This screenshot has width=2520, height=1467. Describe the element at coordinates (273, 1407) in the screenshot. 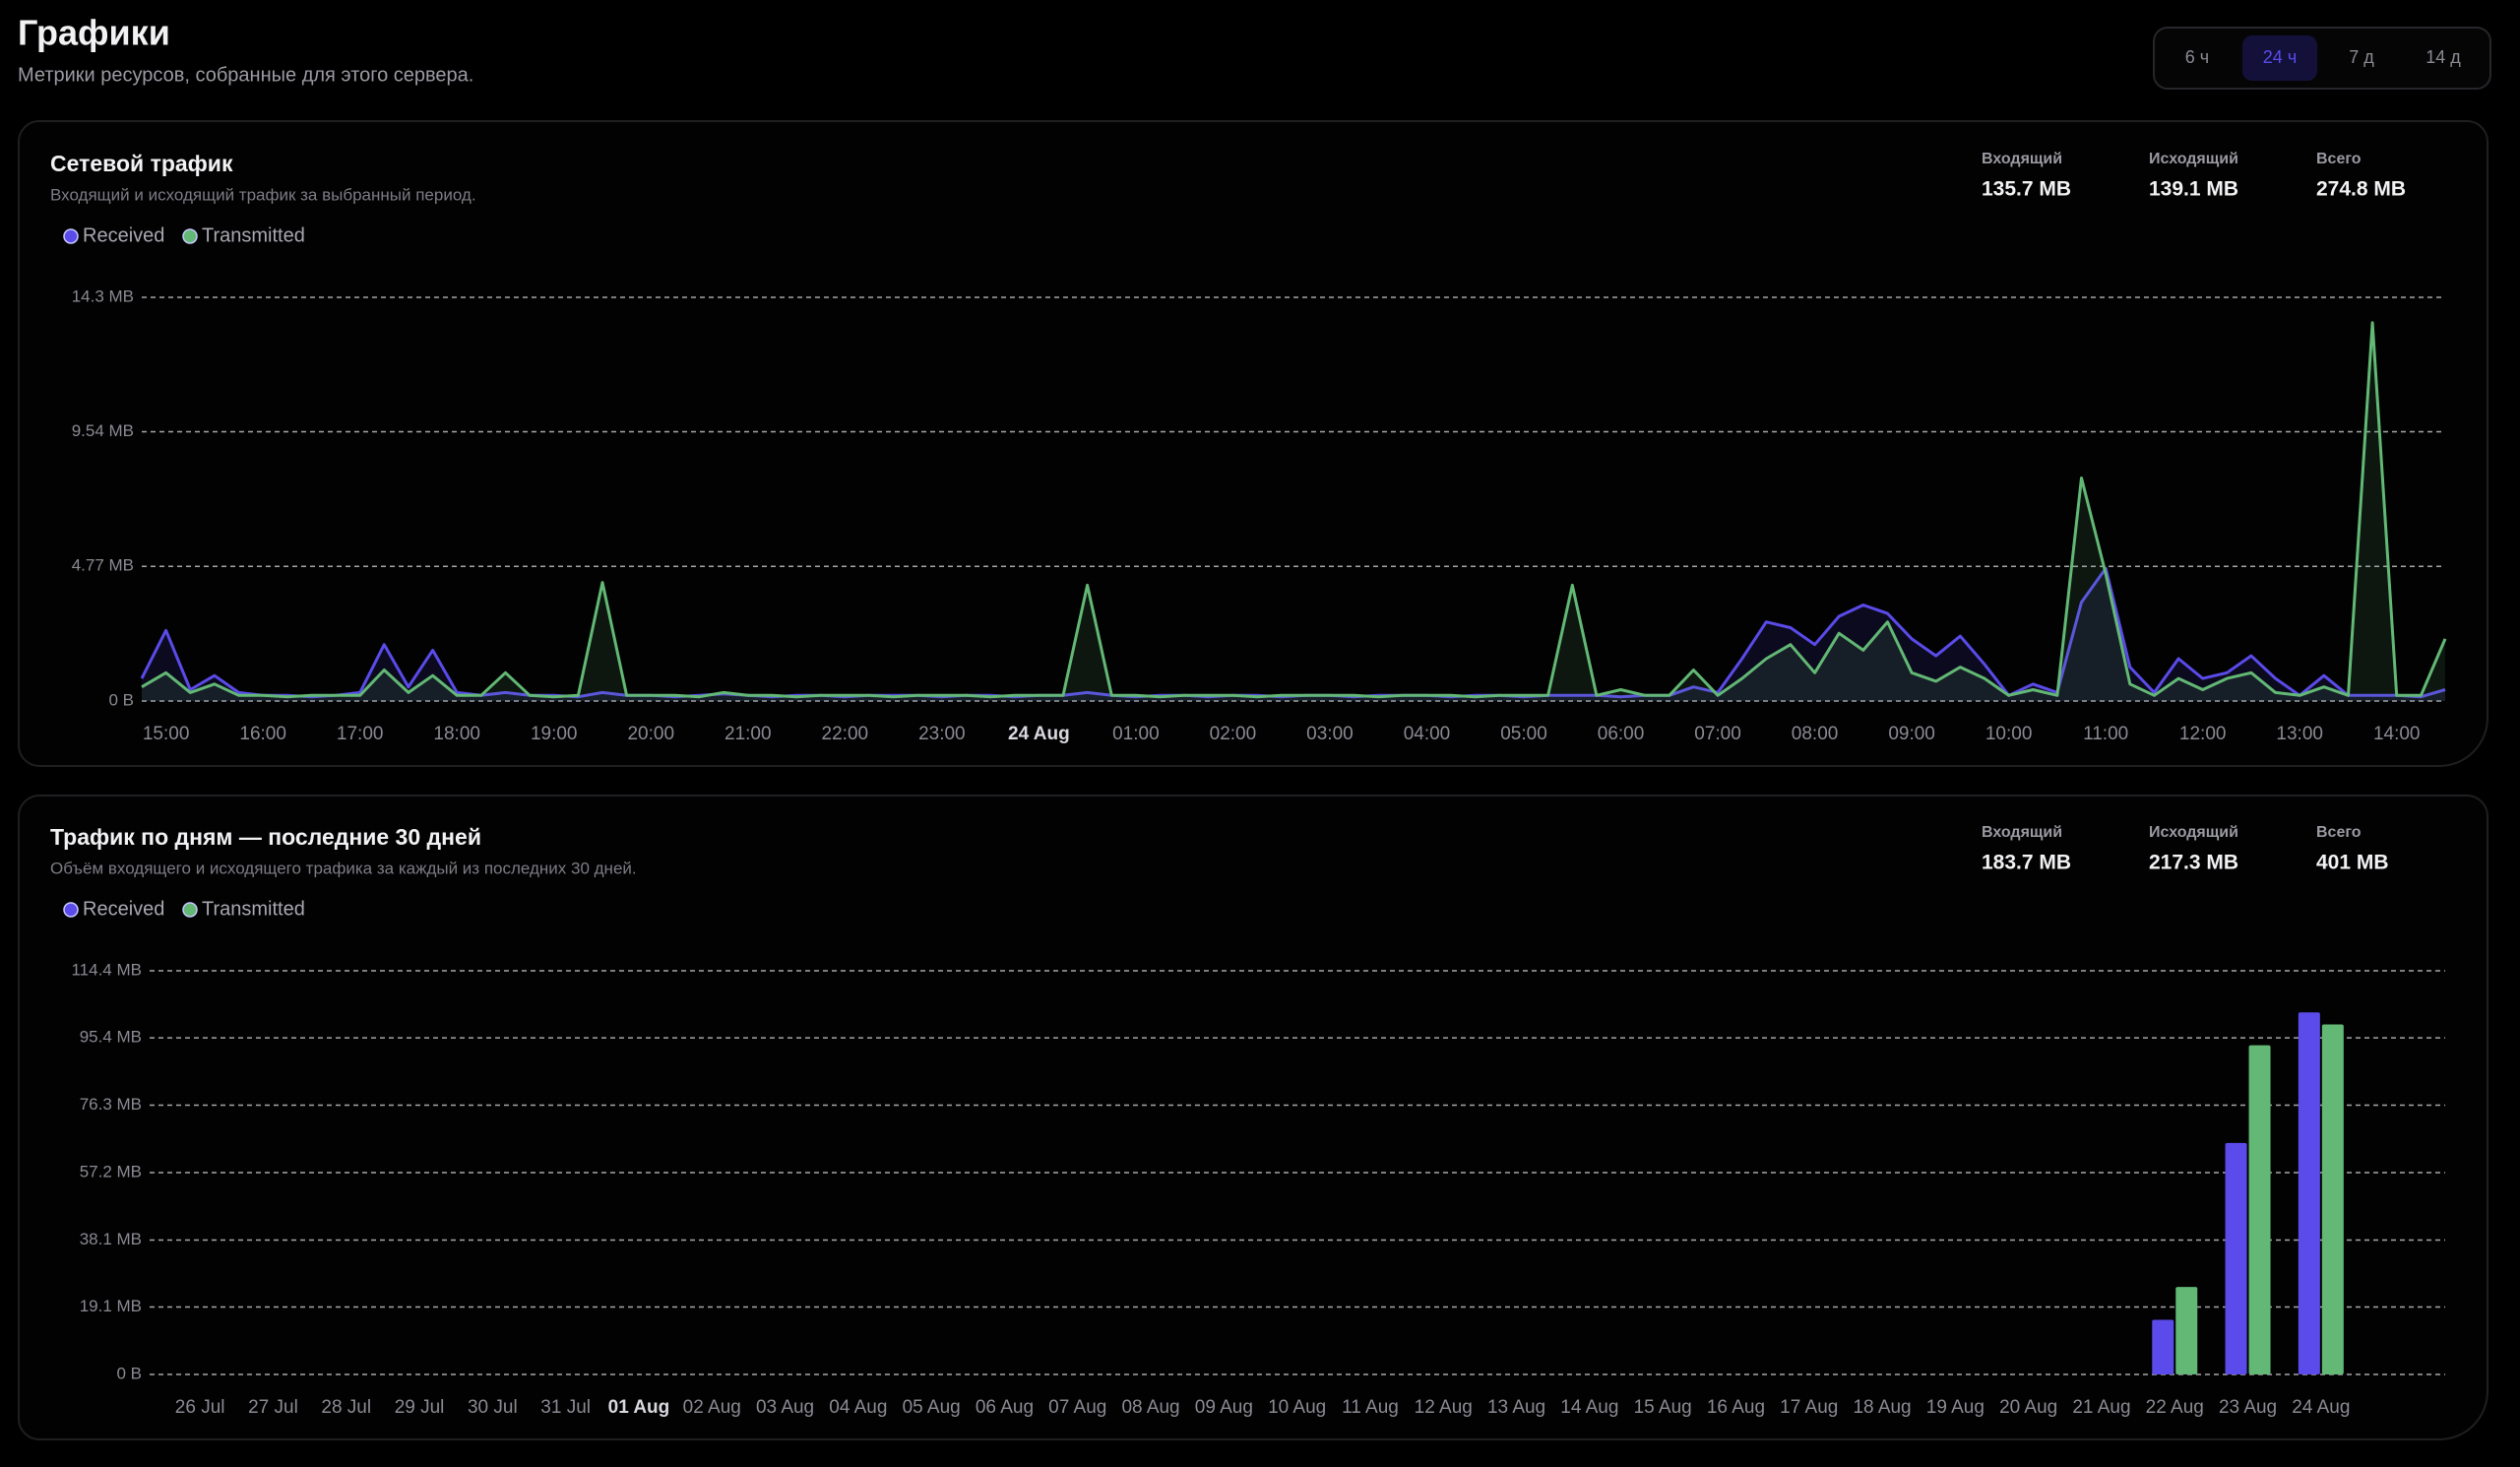

I see `x-tick-label: 27 Jul` at that location.